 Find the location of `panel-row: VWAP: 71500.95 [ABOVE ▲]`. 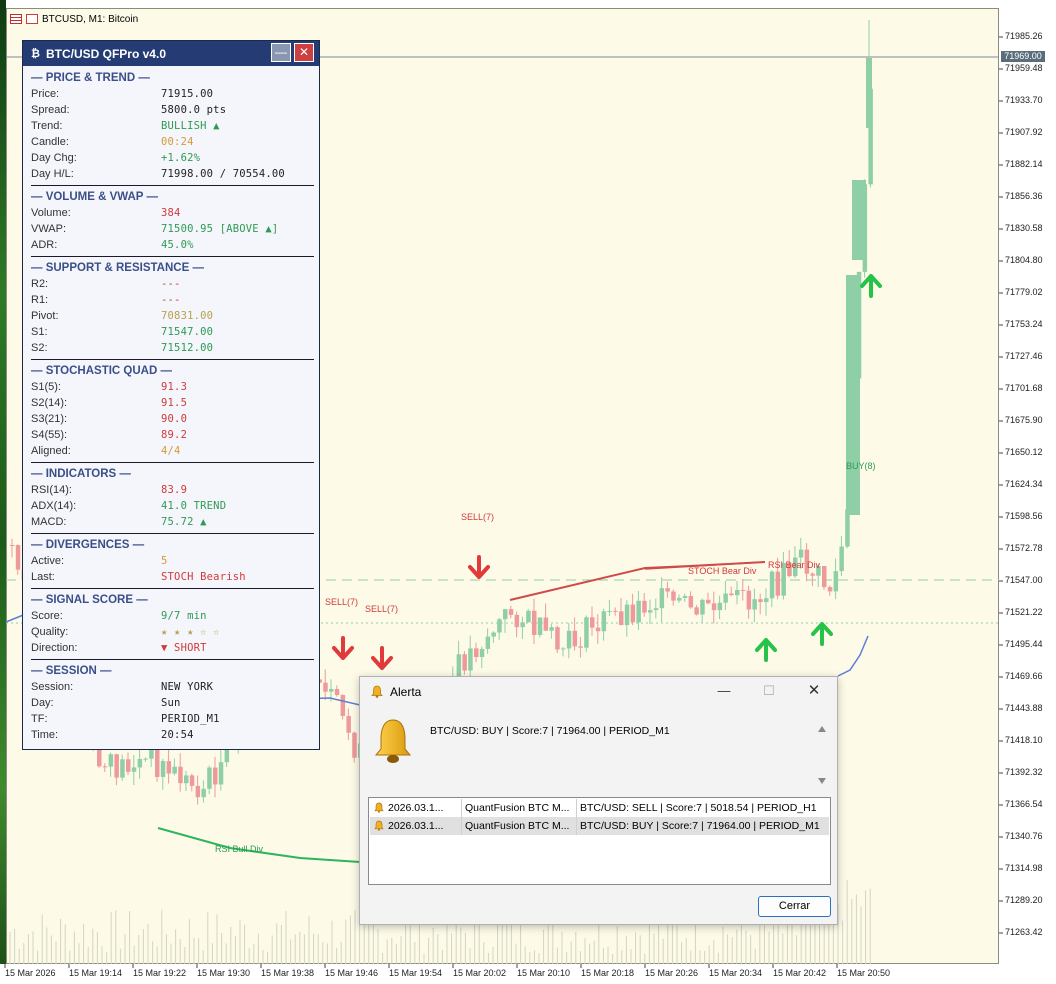

panel-row: VWAP: 71500.95 [ABOVE ▲] is located at coordinates (172, 229).